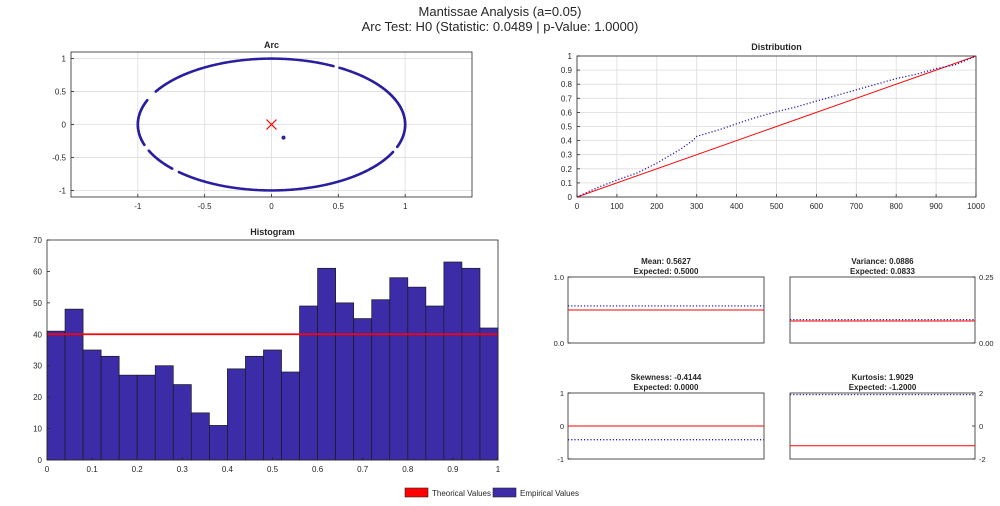  I want to click on mean-ytick-label: 1.0, so click(559, 277).